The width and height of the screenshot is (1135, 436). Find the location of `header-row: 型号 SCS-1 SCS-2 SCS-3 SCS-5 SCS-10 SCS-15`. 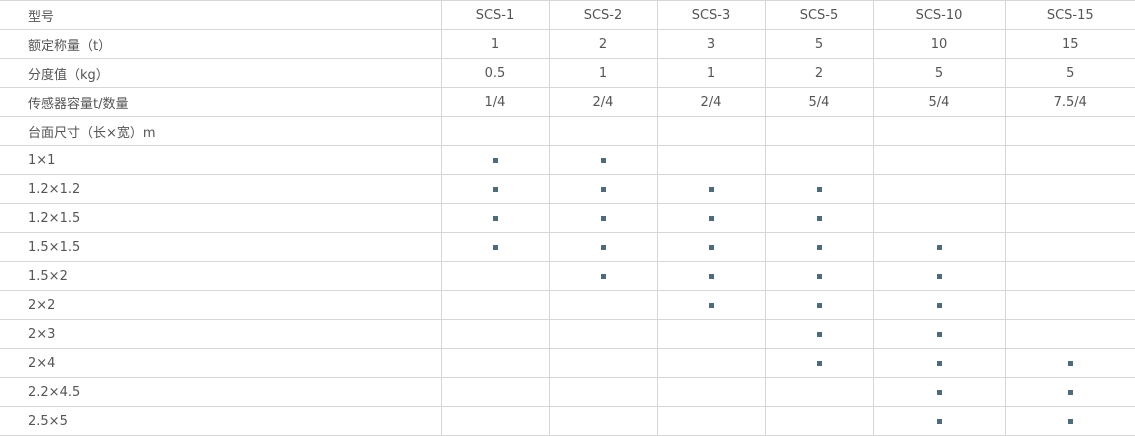

header-row: 型号 SCS-1 SCS-2 SCS-3 SCS-5 SCS-10 SCS-15 is located at coordinates (567, 15).